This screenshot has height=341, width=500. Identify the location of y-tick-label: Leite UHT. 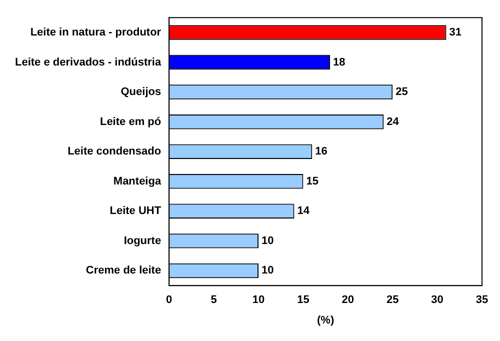
(136, 211).